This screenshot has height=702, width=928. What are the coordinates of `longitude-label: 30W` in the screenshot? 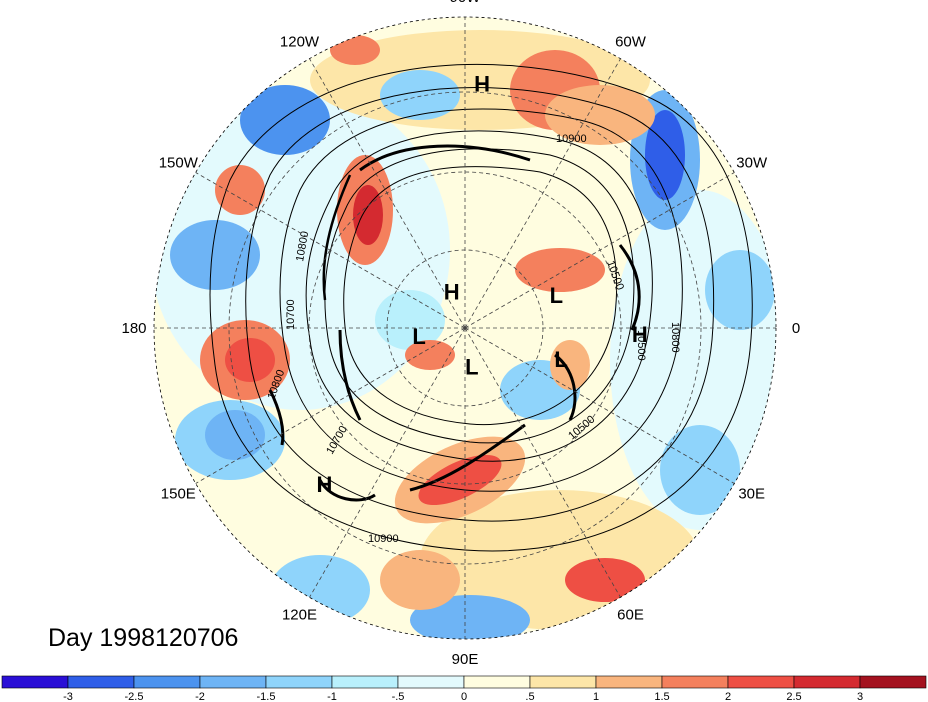 It's located at (752, 163).